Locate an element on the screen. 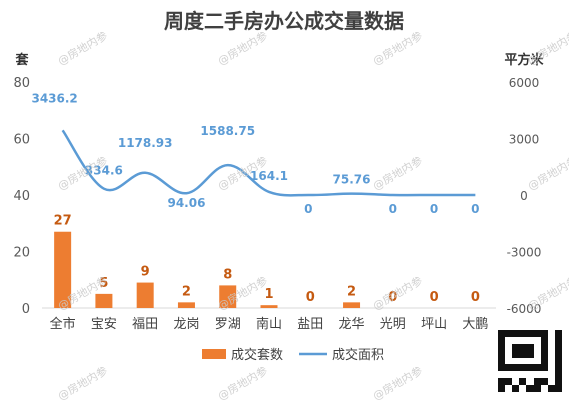  bar-data-label: 9 is located at coordinates (145, 272).